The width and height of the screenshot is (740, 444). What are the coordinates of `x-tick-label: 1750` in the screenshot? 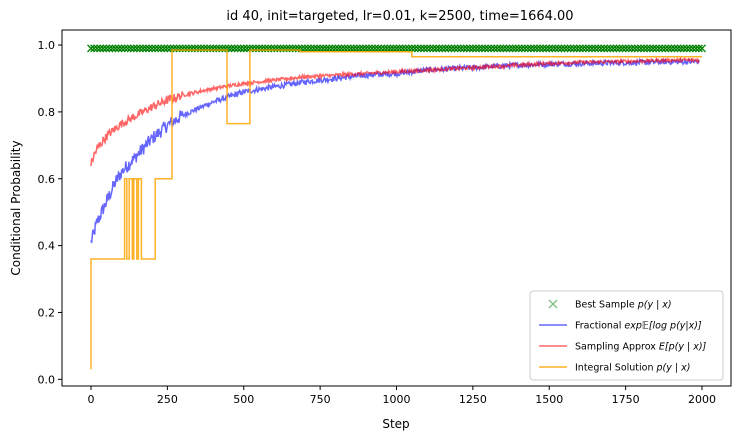 It's located at (626, 399).